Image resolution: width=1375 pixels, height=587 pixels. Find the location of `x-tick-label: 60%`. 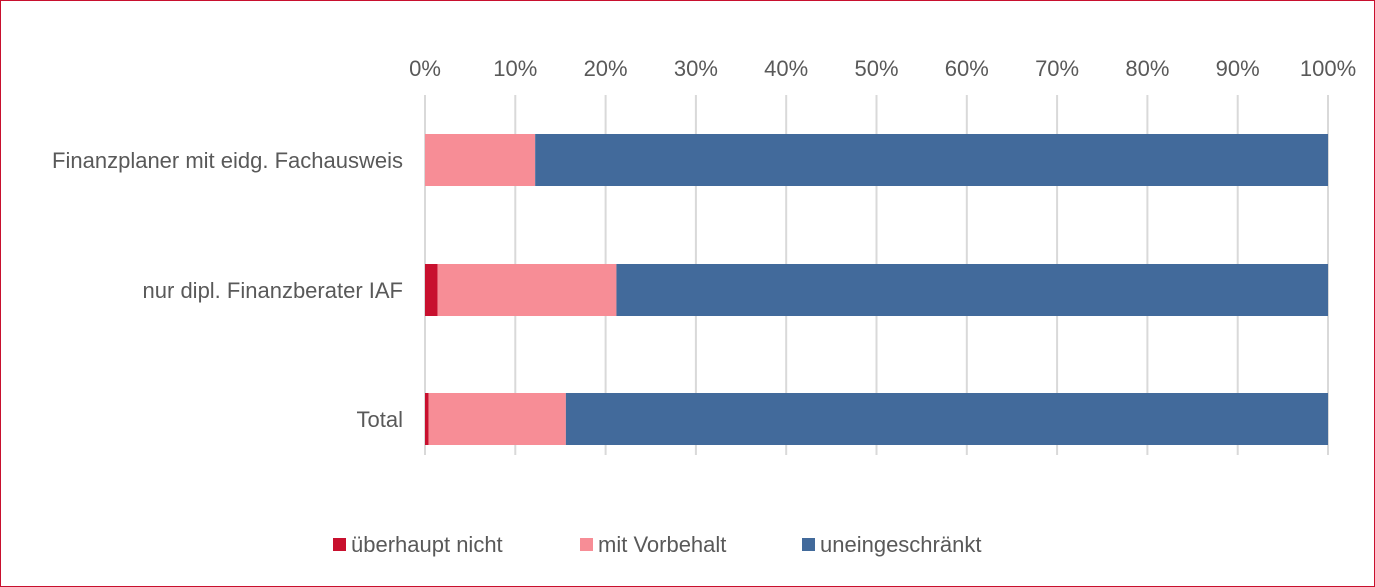

x-tick-label: 60% is located at coordinates (967, 68).